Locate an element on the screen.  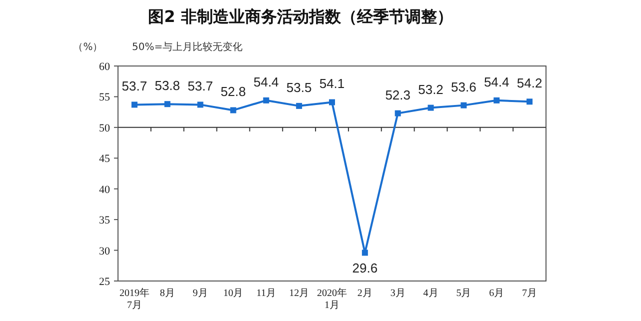
x-tick-label: 7月 is located at coordinates (530, 293).